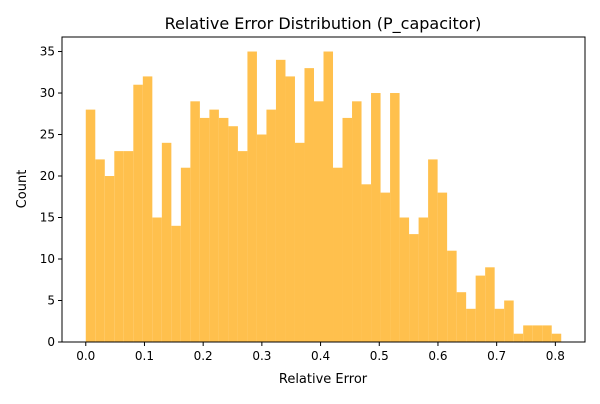  What do you see at coordinates (379, 356) in the screenshot?
I see `x-tick-label: 0.5` at bounding box center [379, 356].